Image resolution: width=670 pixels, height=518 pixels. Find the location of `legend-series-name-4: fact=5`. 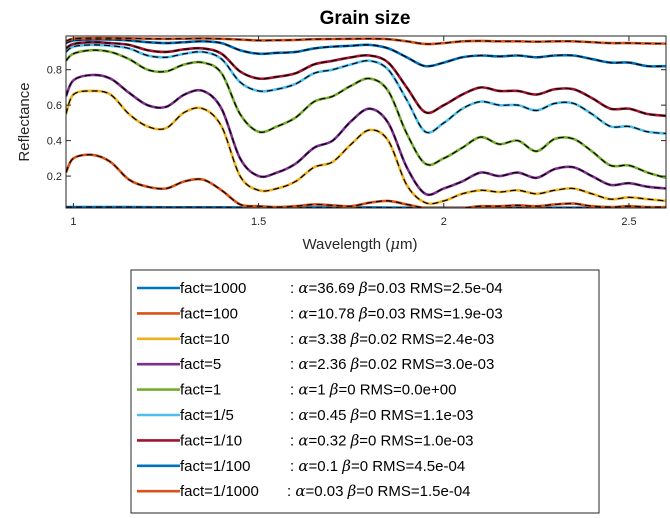

legend-series-name-4: fact=5 is located at coordinates (200, 364).